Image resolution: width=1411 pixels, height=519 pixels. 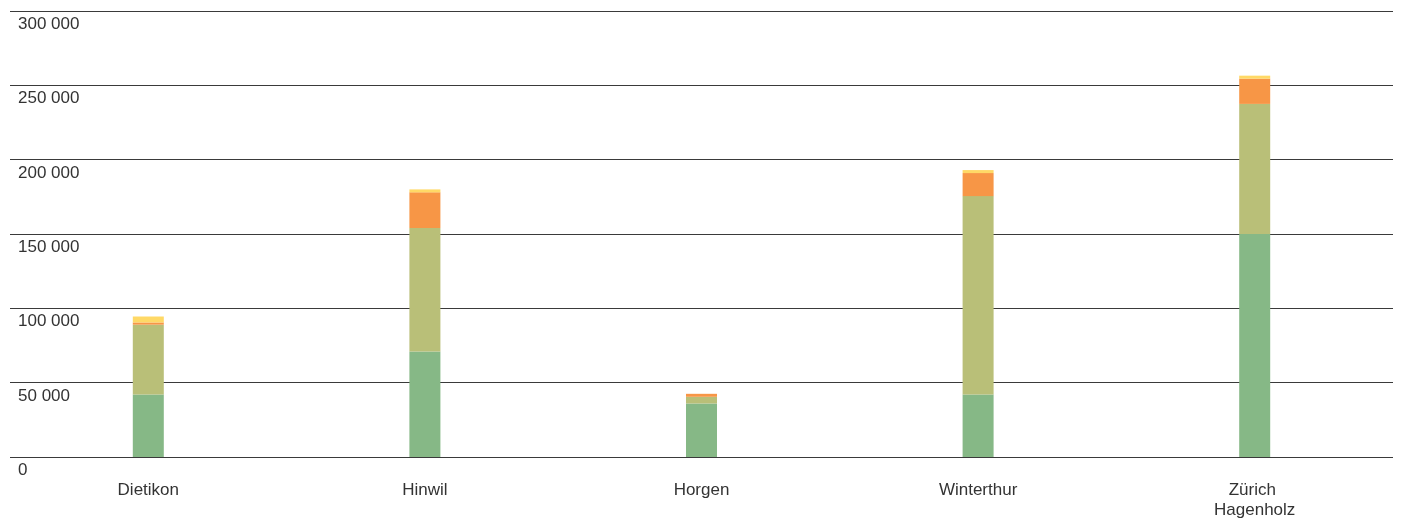 I want to click on x-tick-label: Hinwil, so click(x=425, y=489).